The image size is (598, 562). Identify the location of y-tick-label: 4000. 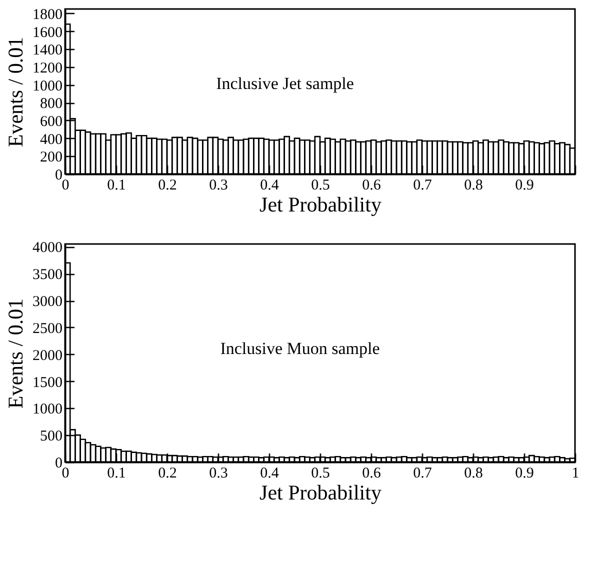
(47, 248).